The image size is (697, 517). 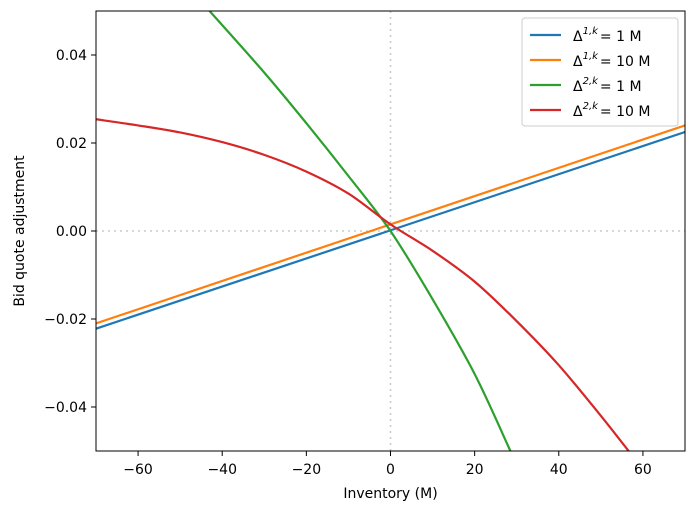 I want to click on y-axis: −0.04 −0.02 0.00 0.02 0.04, so click(x=70, y=232).